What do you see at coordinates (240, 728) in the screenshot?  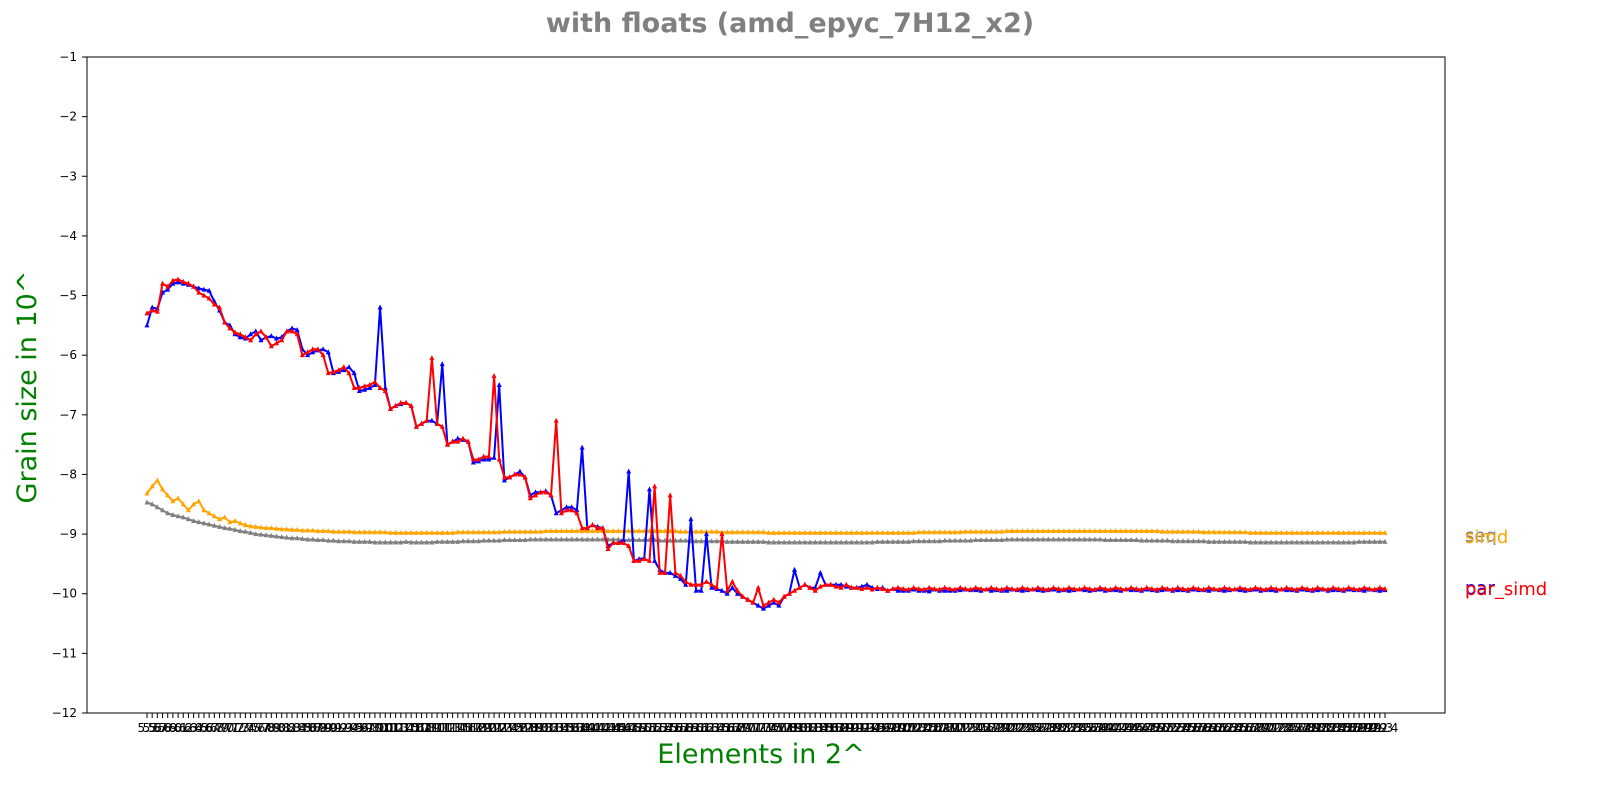 I see `x-tick-label: 7.3` at bounding box center [240, 728].